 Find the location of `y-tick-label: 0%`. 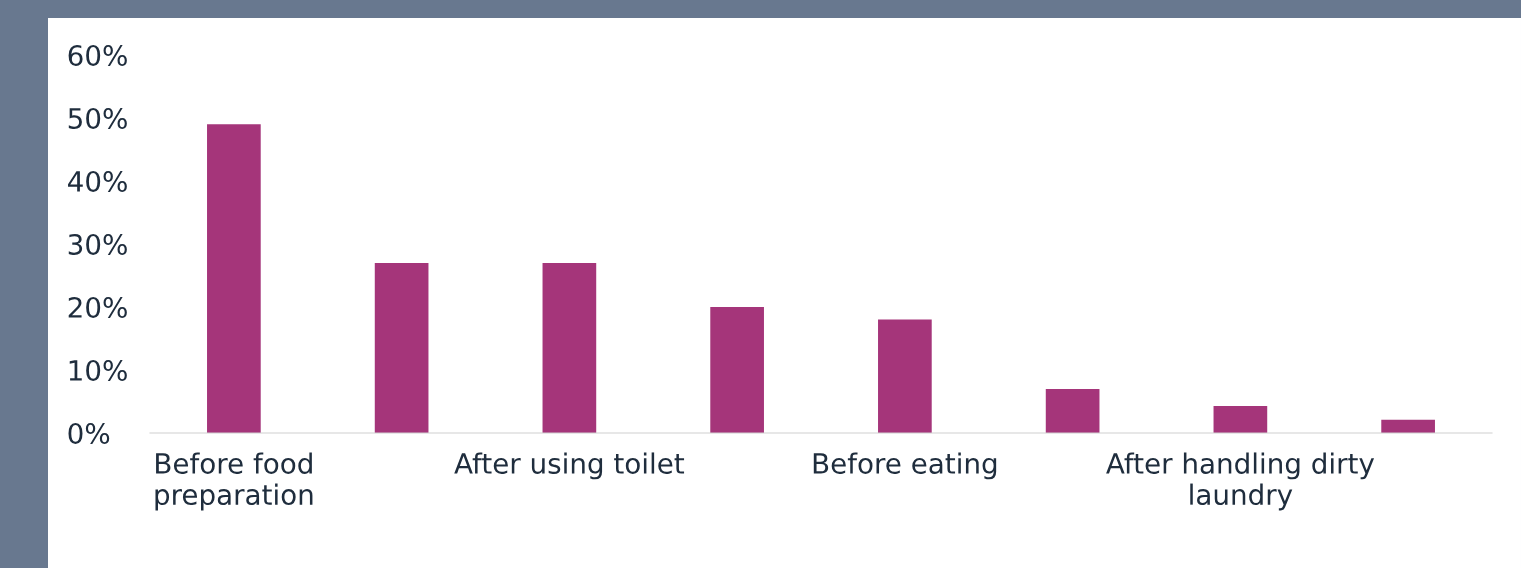

y-tick-label: 0% is located at coordinates (89, 433).